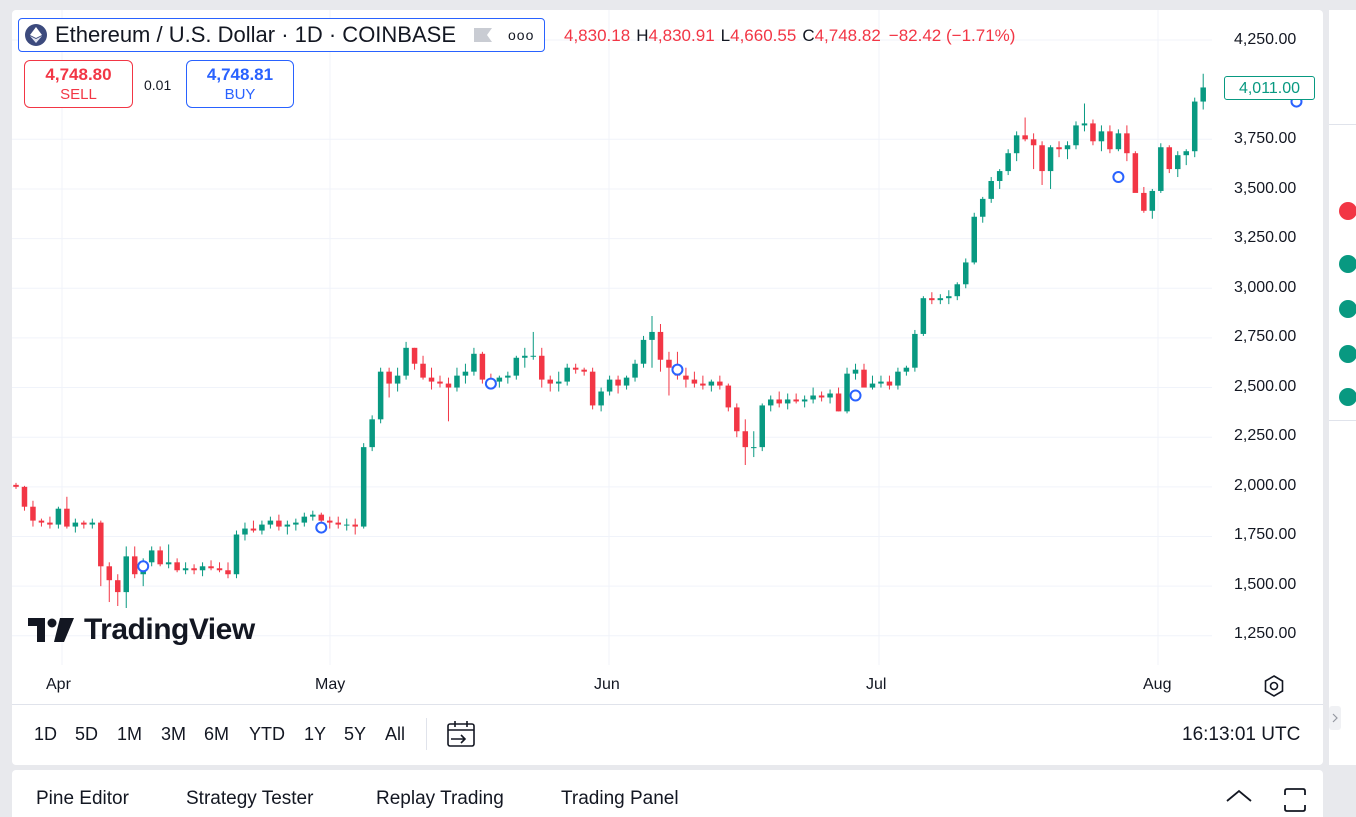 The width and height of the screenshot is (1356, 817). I want to click on range-ytd-button: YTD, so click(267, 734).